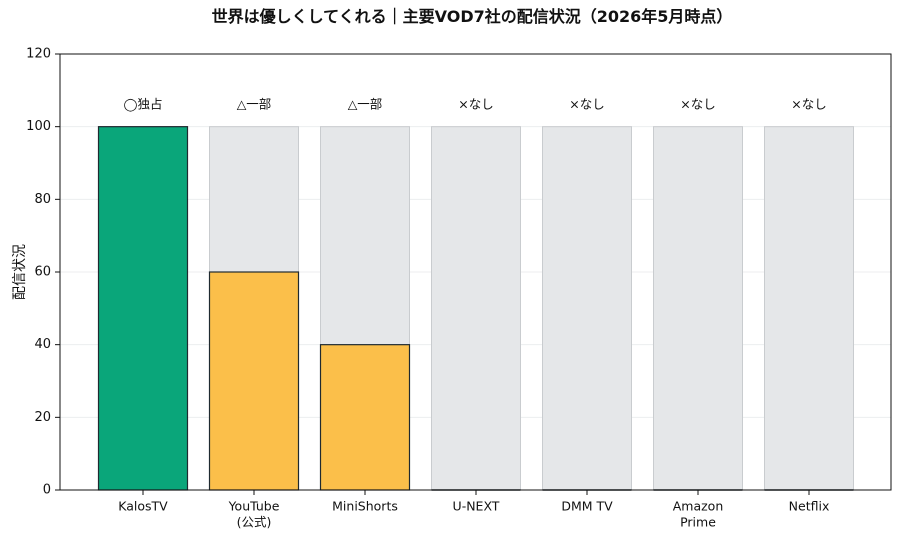 The image size is (900, 538). What do you see at coordinates (587, 506) in the screenshot?
I see `x-tick-label: DMM TV` at bounding box center [587, 506].